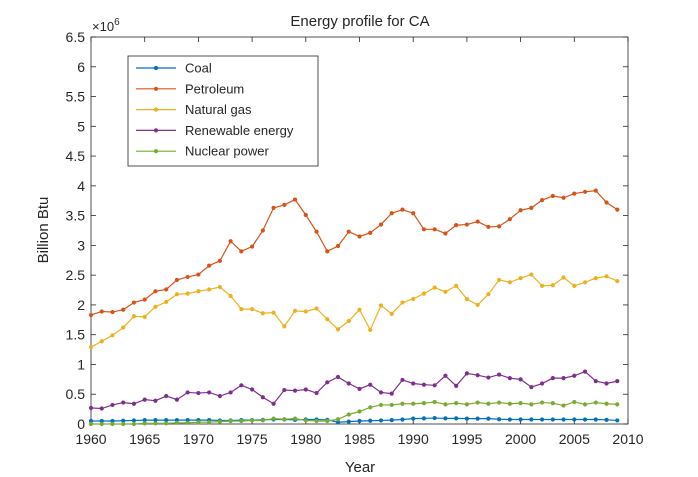 This screenshot has height=477, width=698. What do you see at coordinates (81, 364) in the screenshot?
I see `y-tick-label: 1` at bounding box center [81, 364].